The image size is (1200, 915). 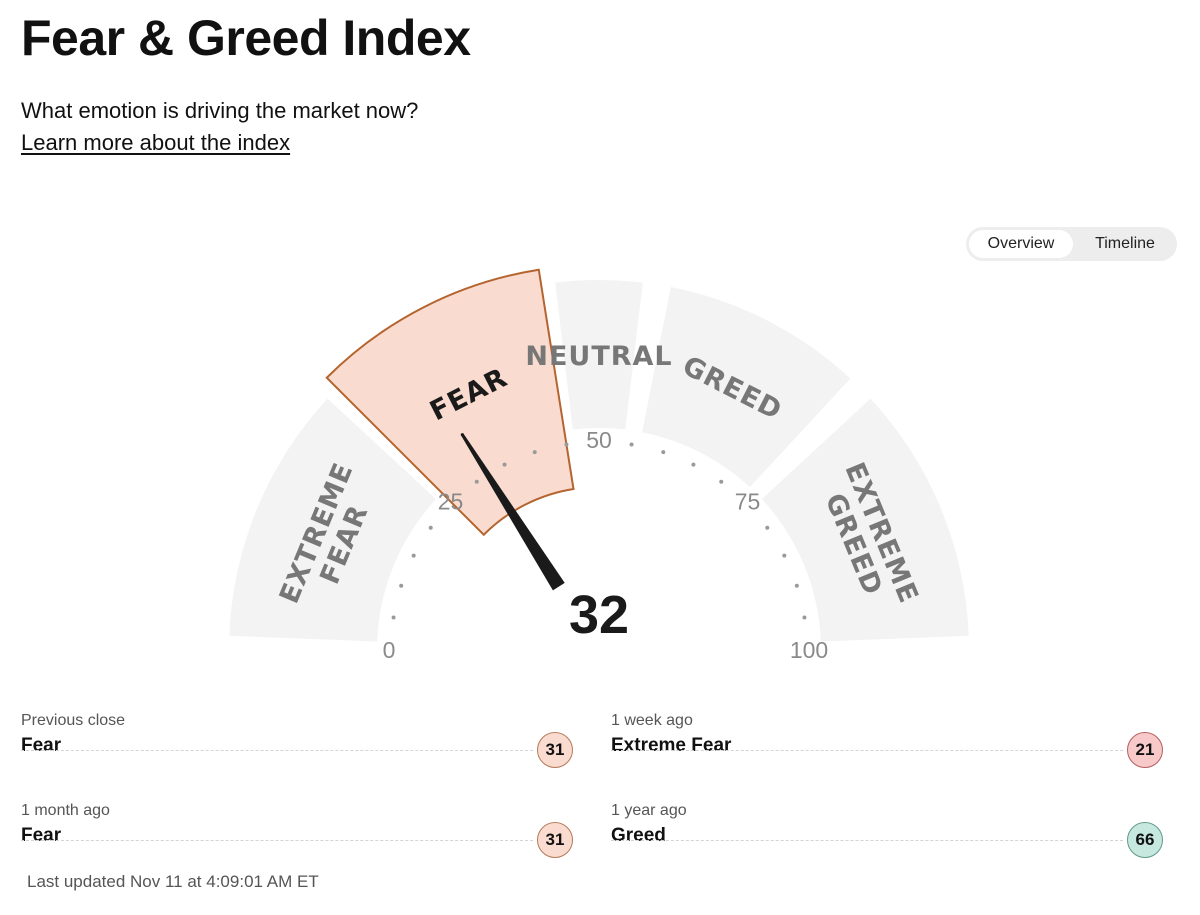 I want to click on stat-value-badge: 66, so click(x=1145, y=840).